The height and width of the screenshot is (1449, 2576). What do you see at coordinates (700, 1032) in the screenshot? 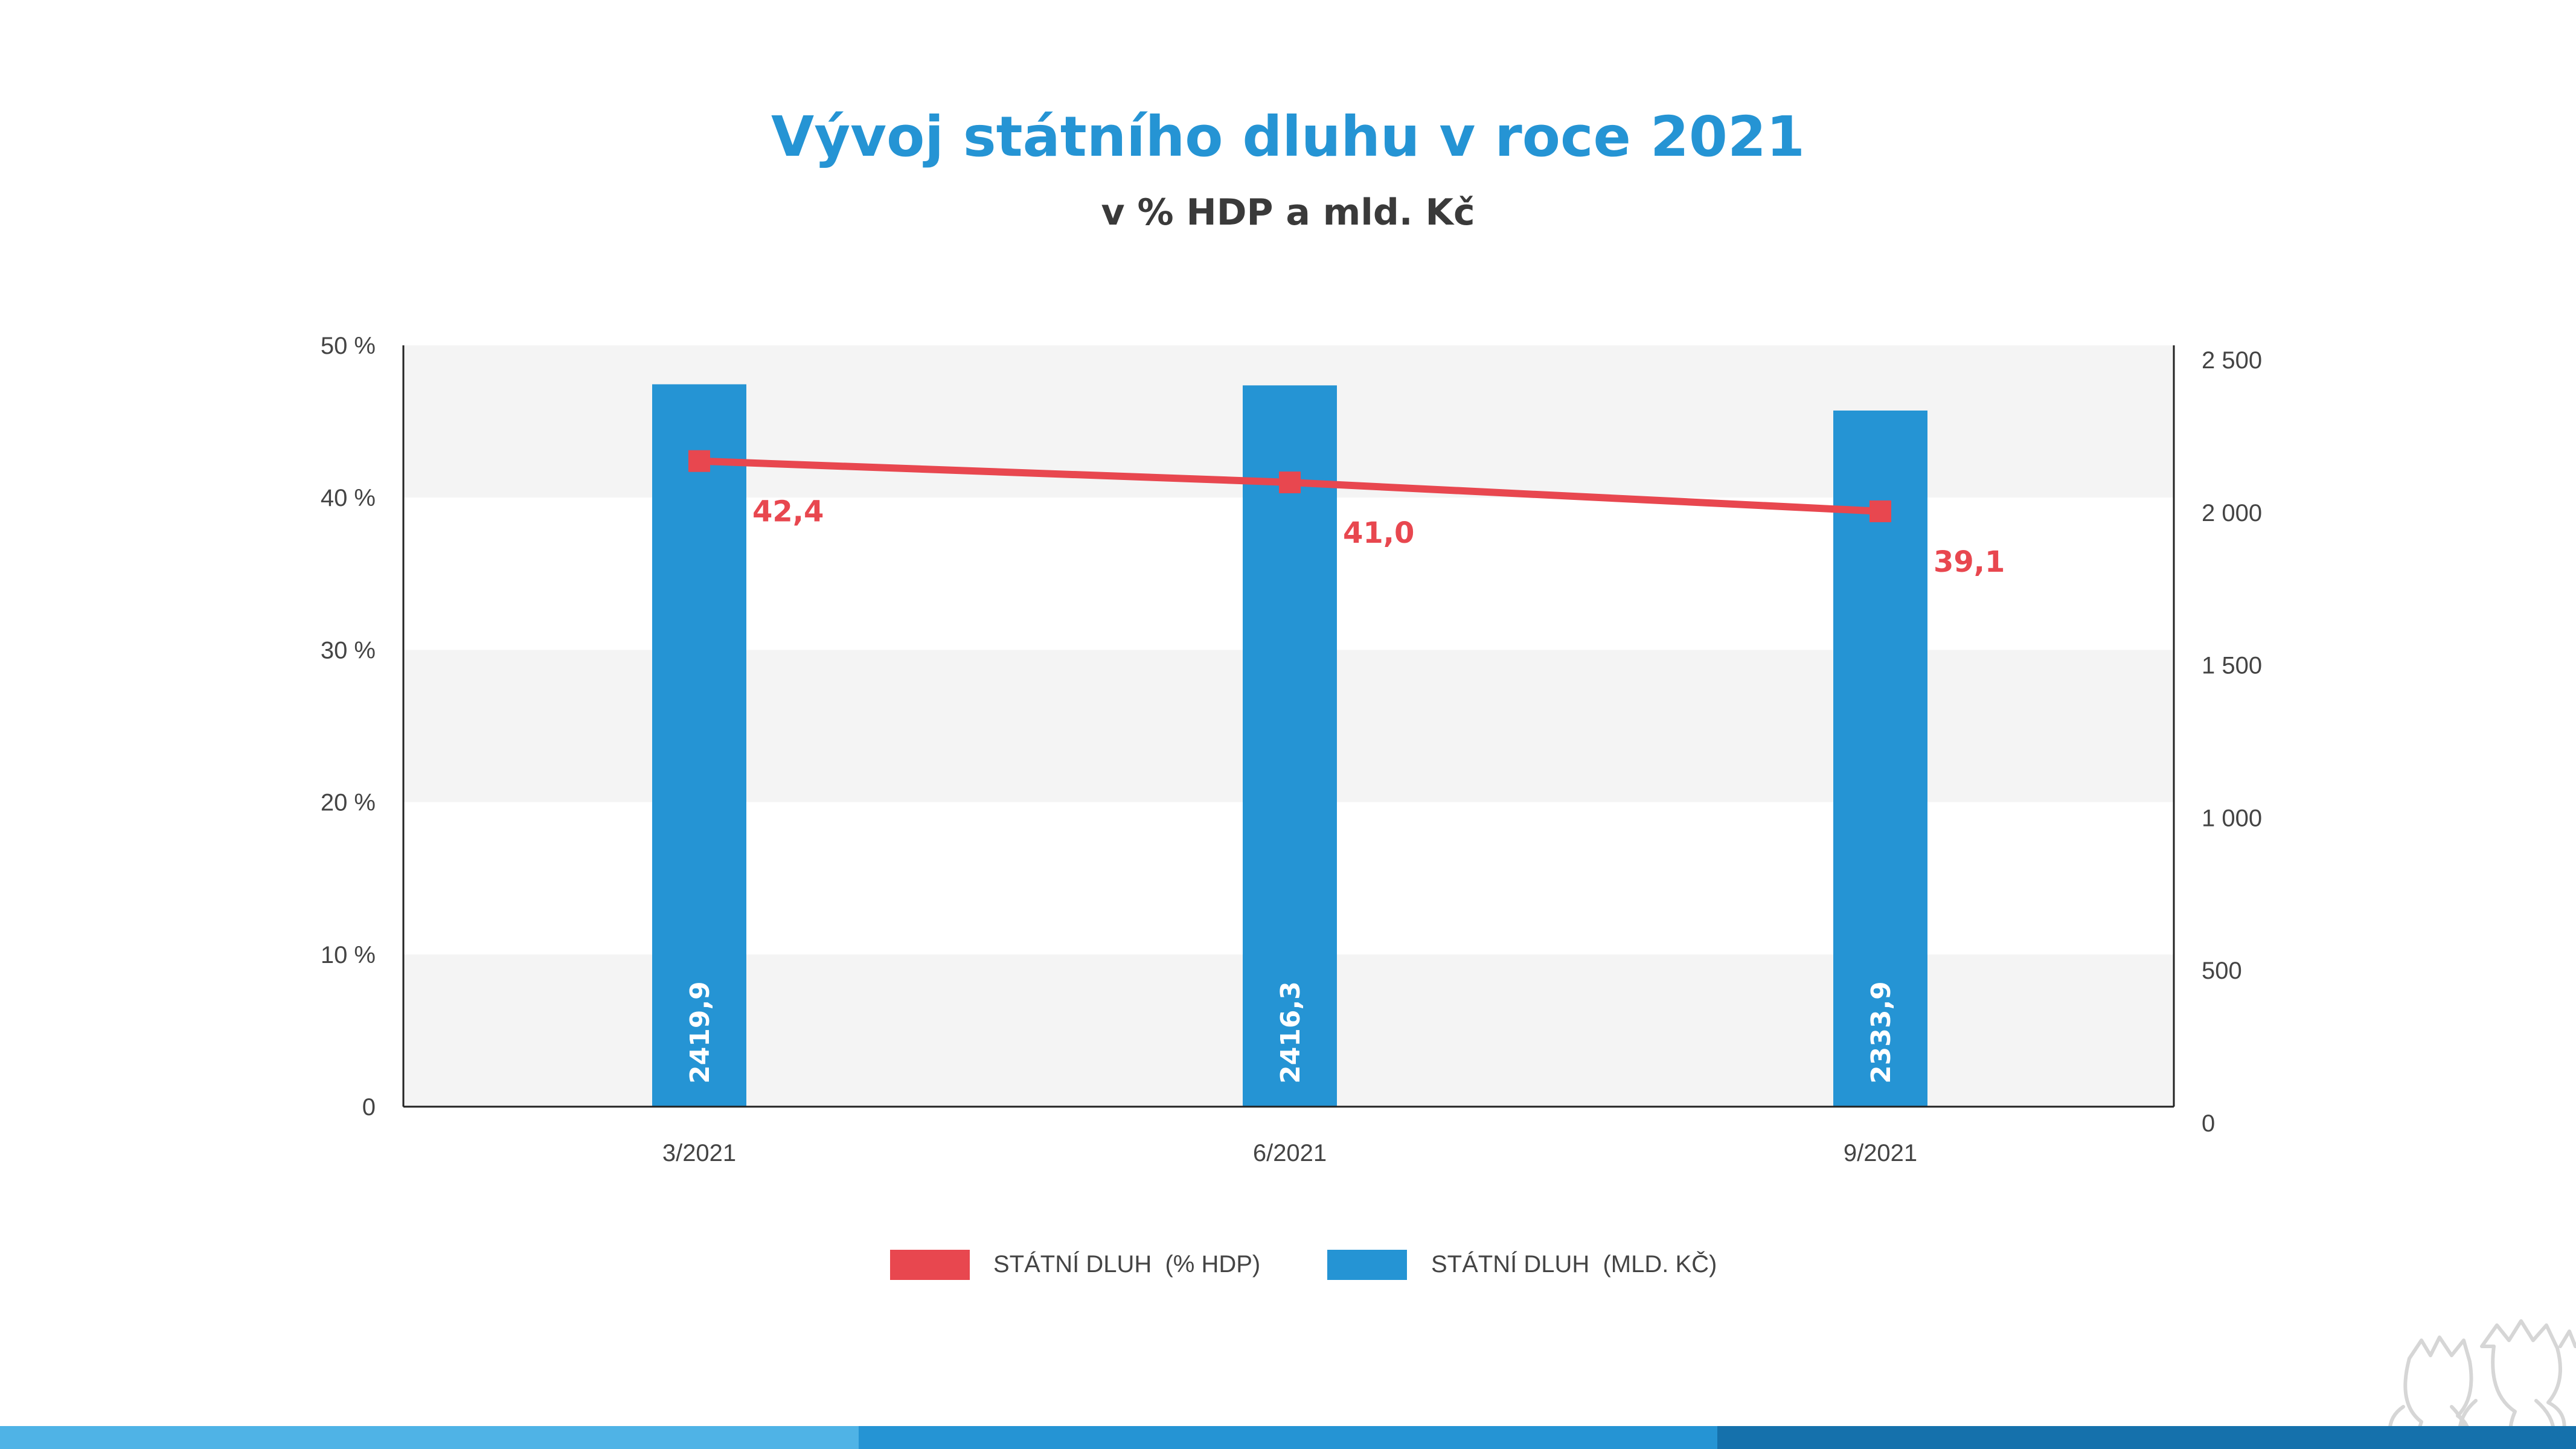
I see `bar-data-label: 2419,9` at bounding box center [700, 1032].